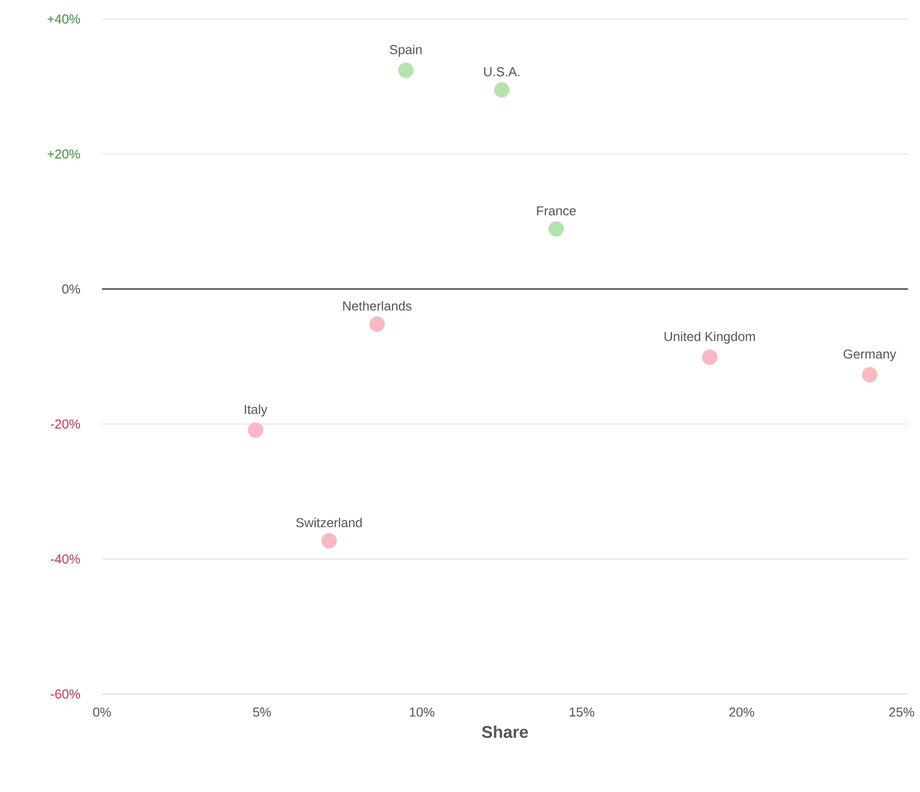  What do you see at coordinates (64, 19) in the screenshot?
I see `y-tick-label: +40%` at bounding box center [64, 19].